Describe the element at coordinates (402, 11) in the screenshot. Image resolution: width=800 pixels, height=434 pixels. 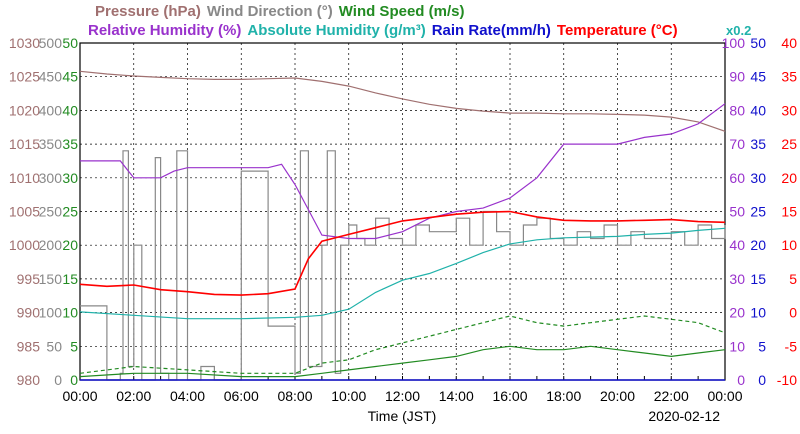
I see `title-segment: Wind Speed (m/s)` at that location.